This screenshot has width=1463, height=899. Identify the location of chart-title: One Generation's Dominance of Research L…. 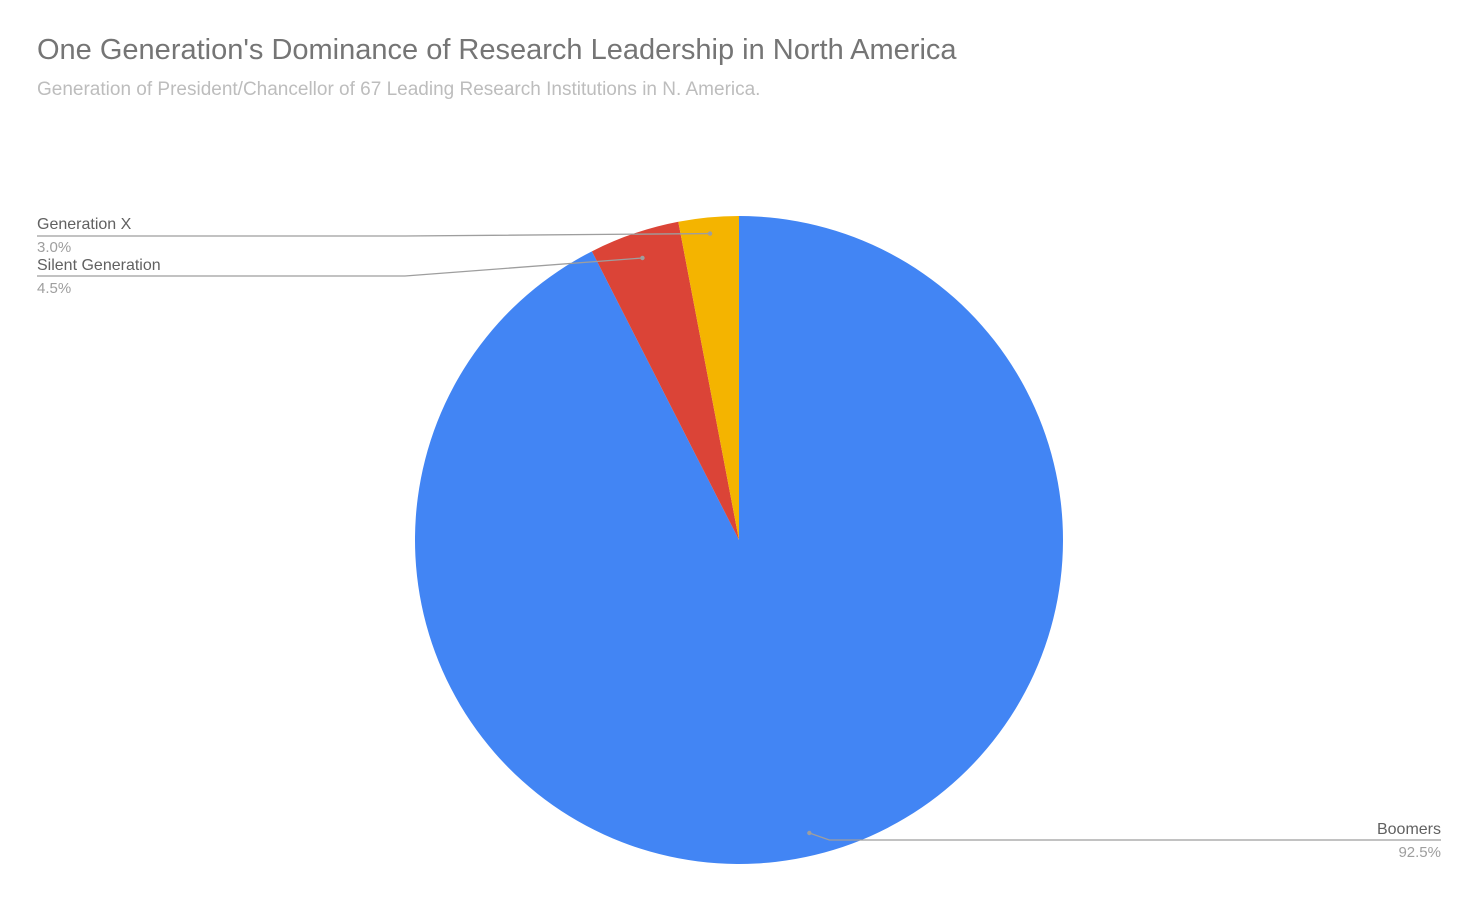
(497, 50).